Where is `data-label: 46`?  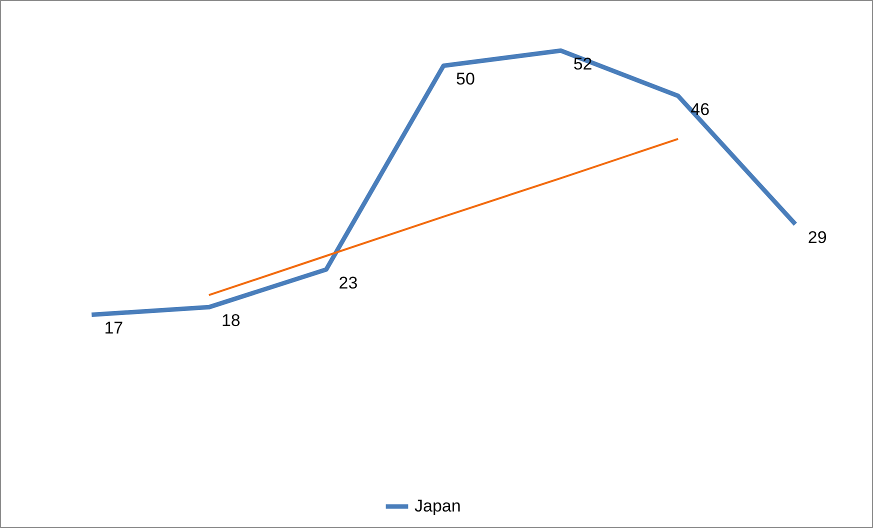 data-label: 46 is located at coordinates (700, 109).